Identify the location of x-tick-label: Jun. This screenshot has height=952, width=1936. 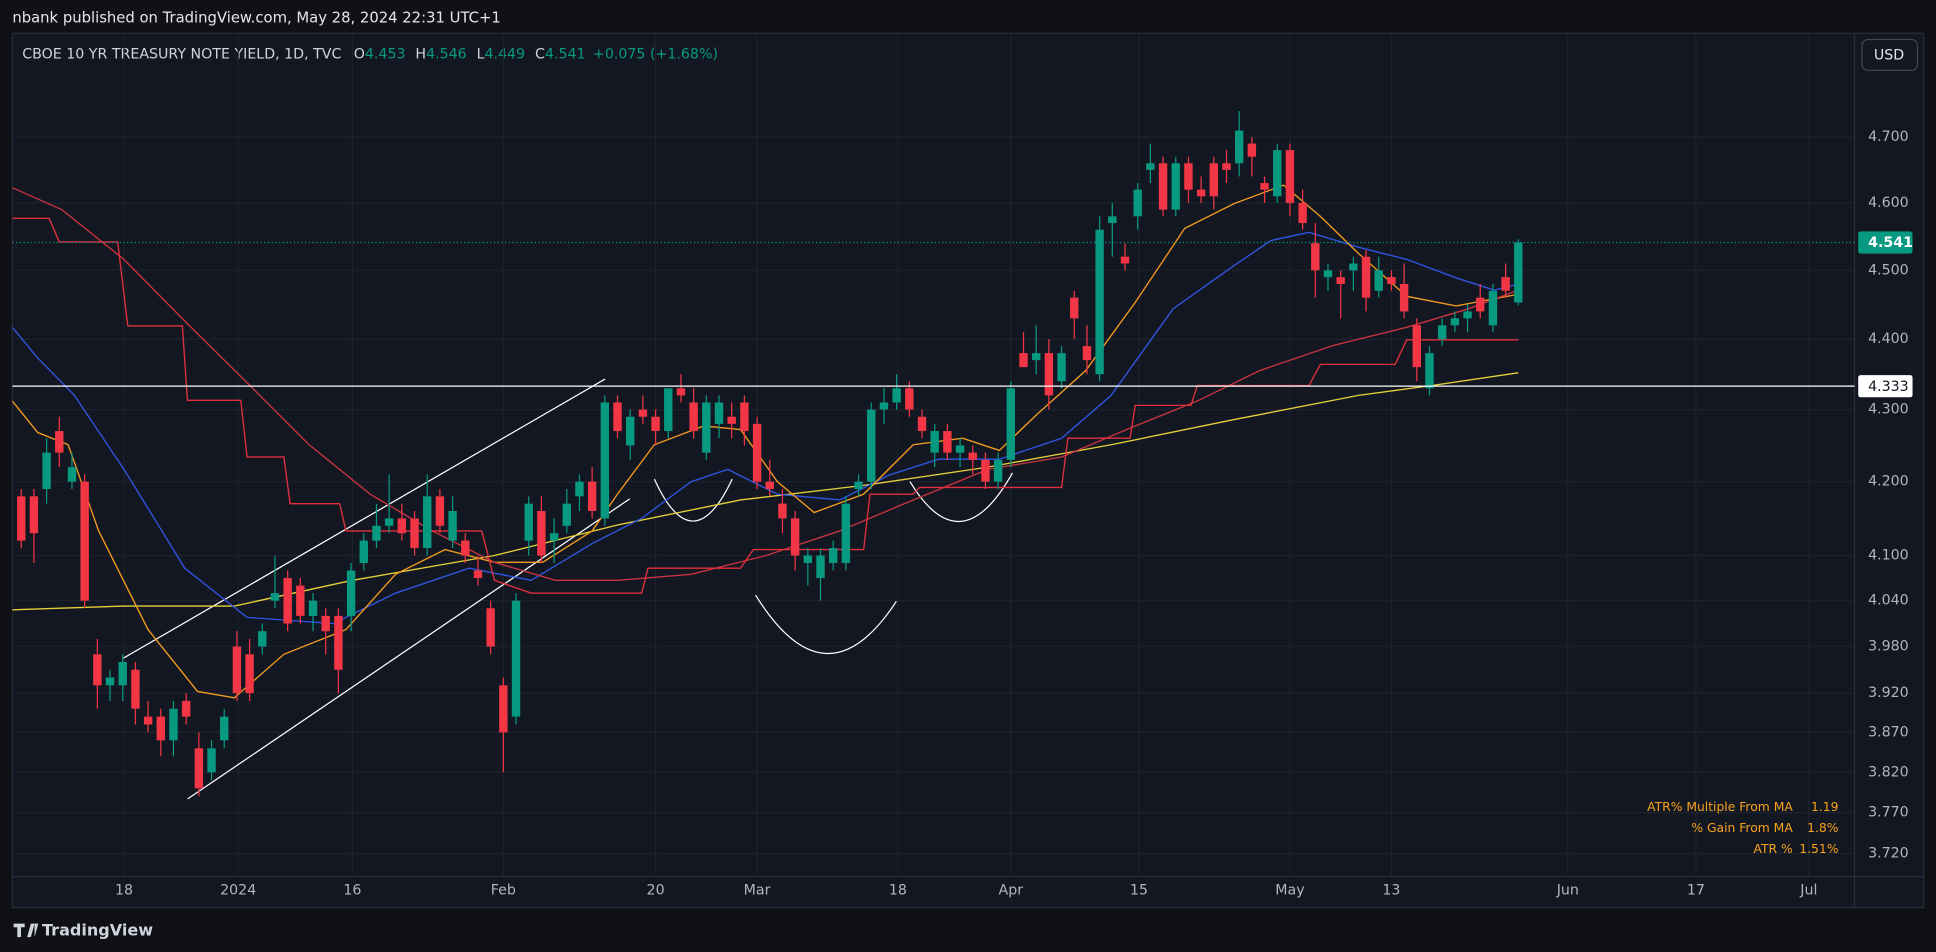
(1567, 890).